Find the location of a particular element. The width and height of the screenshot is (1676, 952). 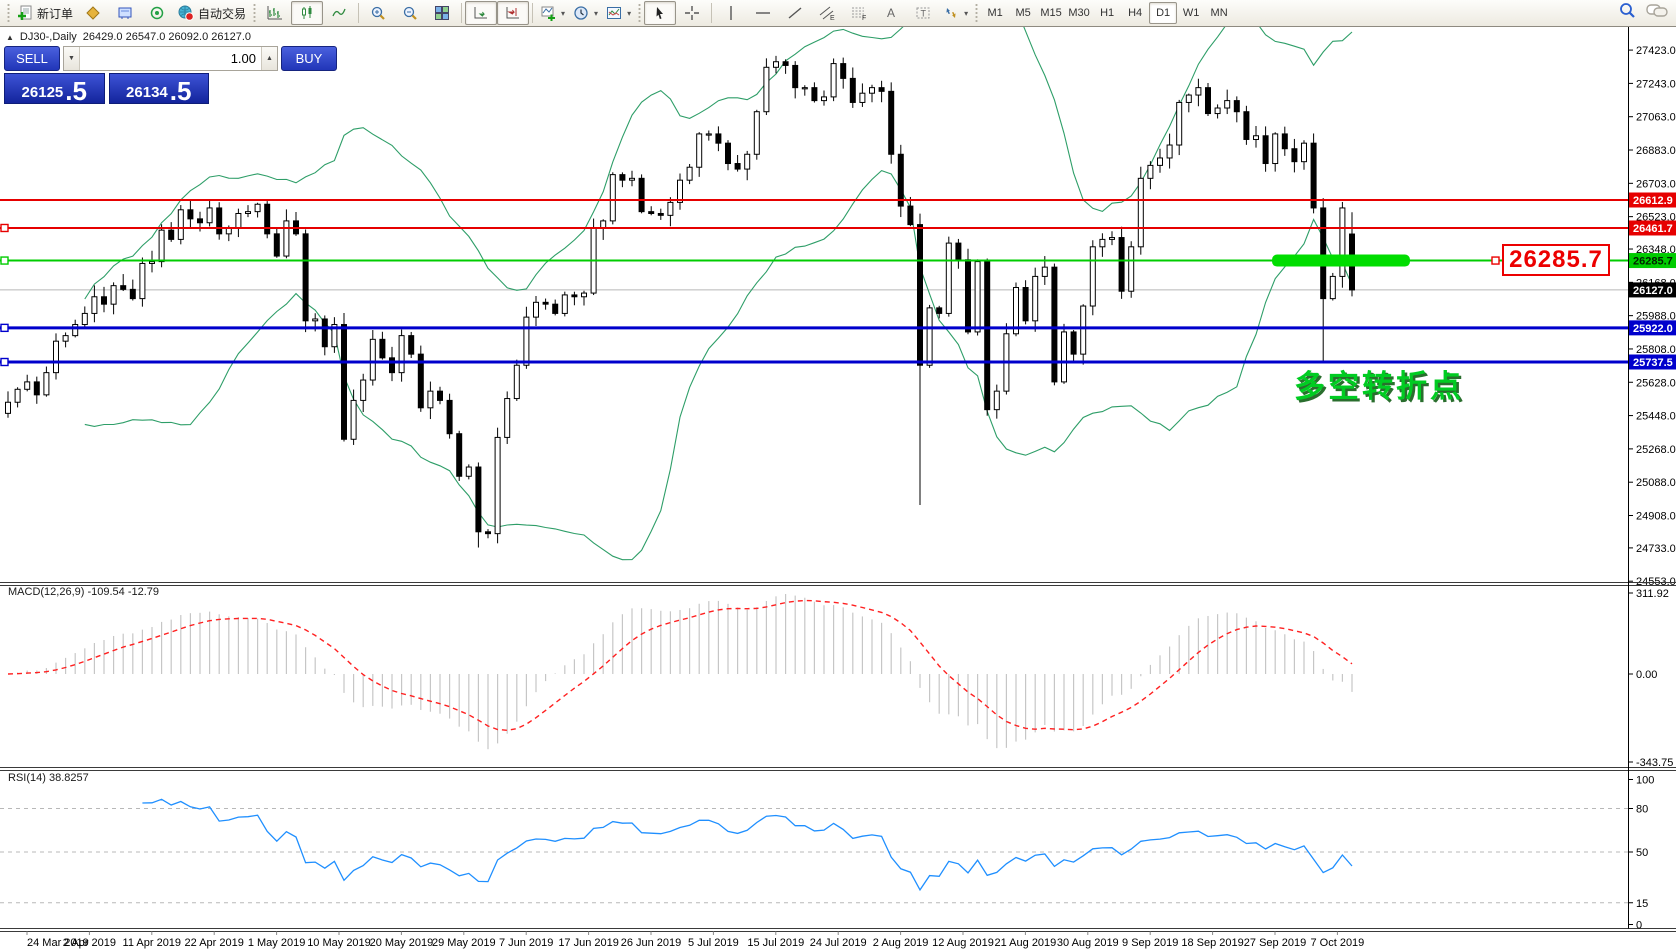

pivot-price-label: 26285.7 is located at coordinates (1556, 260).